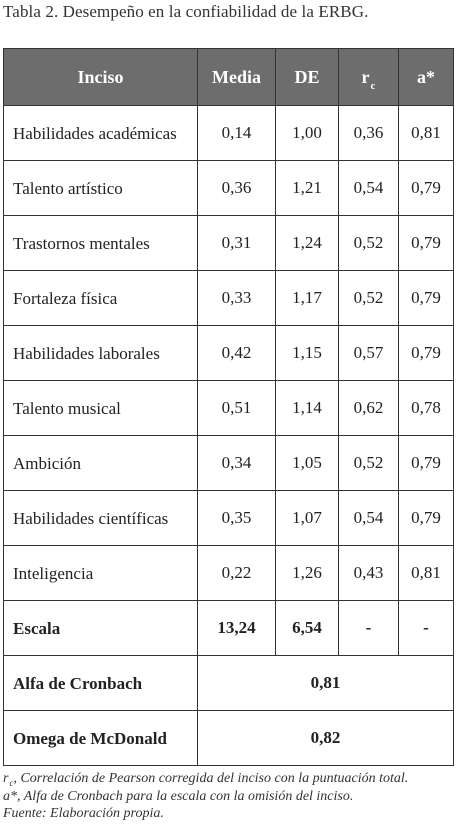  What do you see at coordinates (100, 298) in the screenshot?
I see `item-name: Fortaleza física` at bounding box center [100, 298].